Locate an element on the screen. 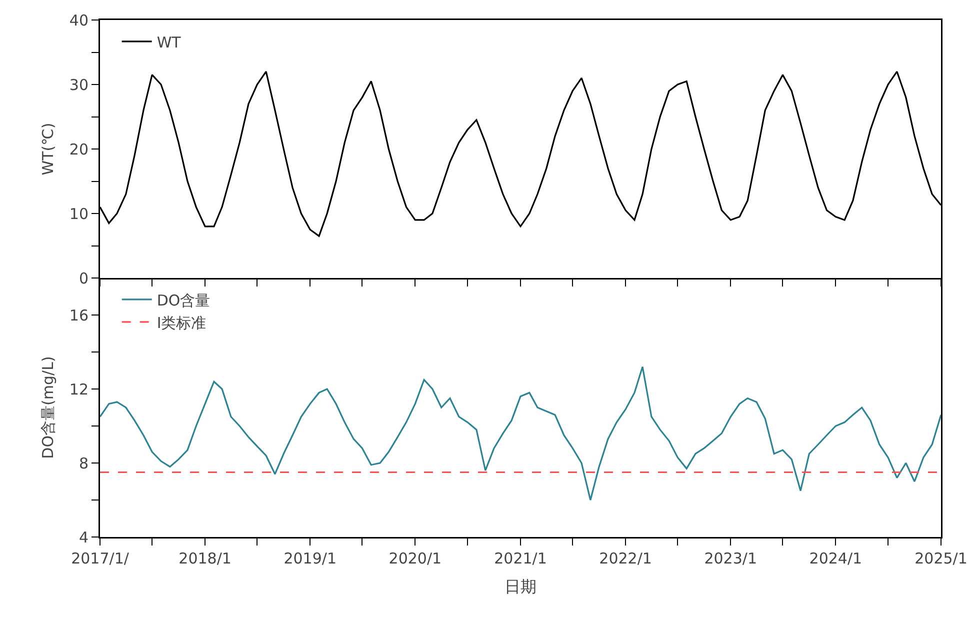  y-tick-label: 30 is located at coordinates (78, 85).